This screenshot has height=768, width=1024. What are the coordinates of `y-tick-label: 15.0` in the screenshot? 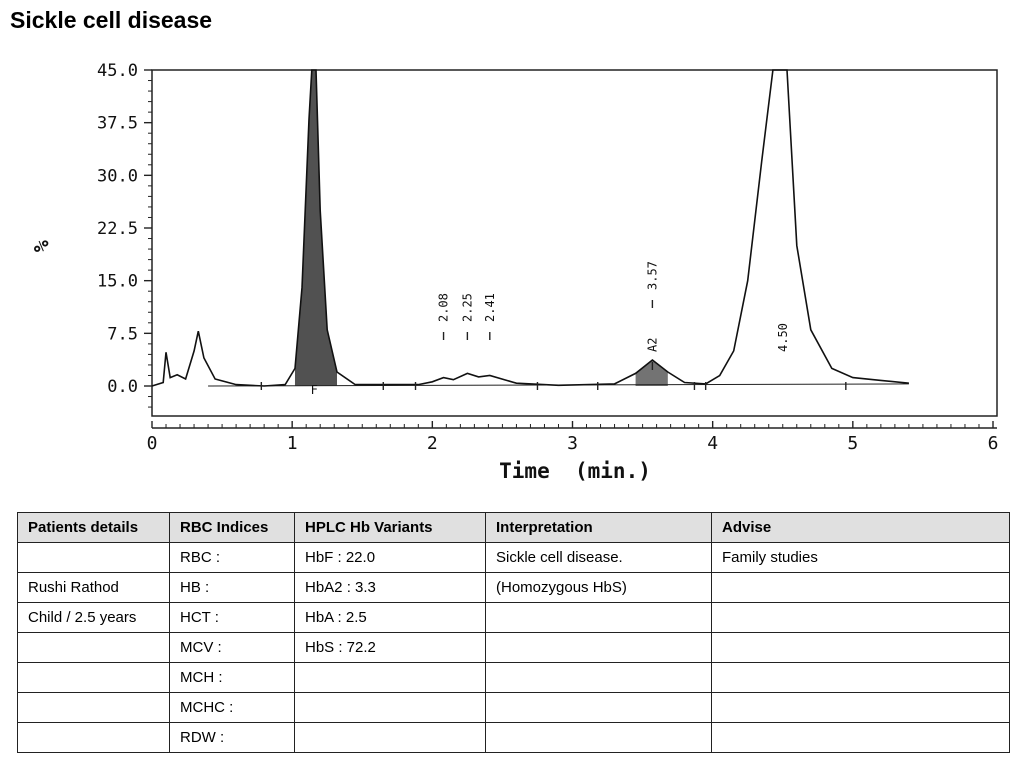 It's located at (117, 282).